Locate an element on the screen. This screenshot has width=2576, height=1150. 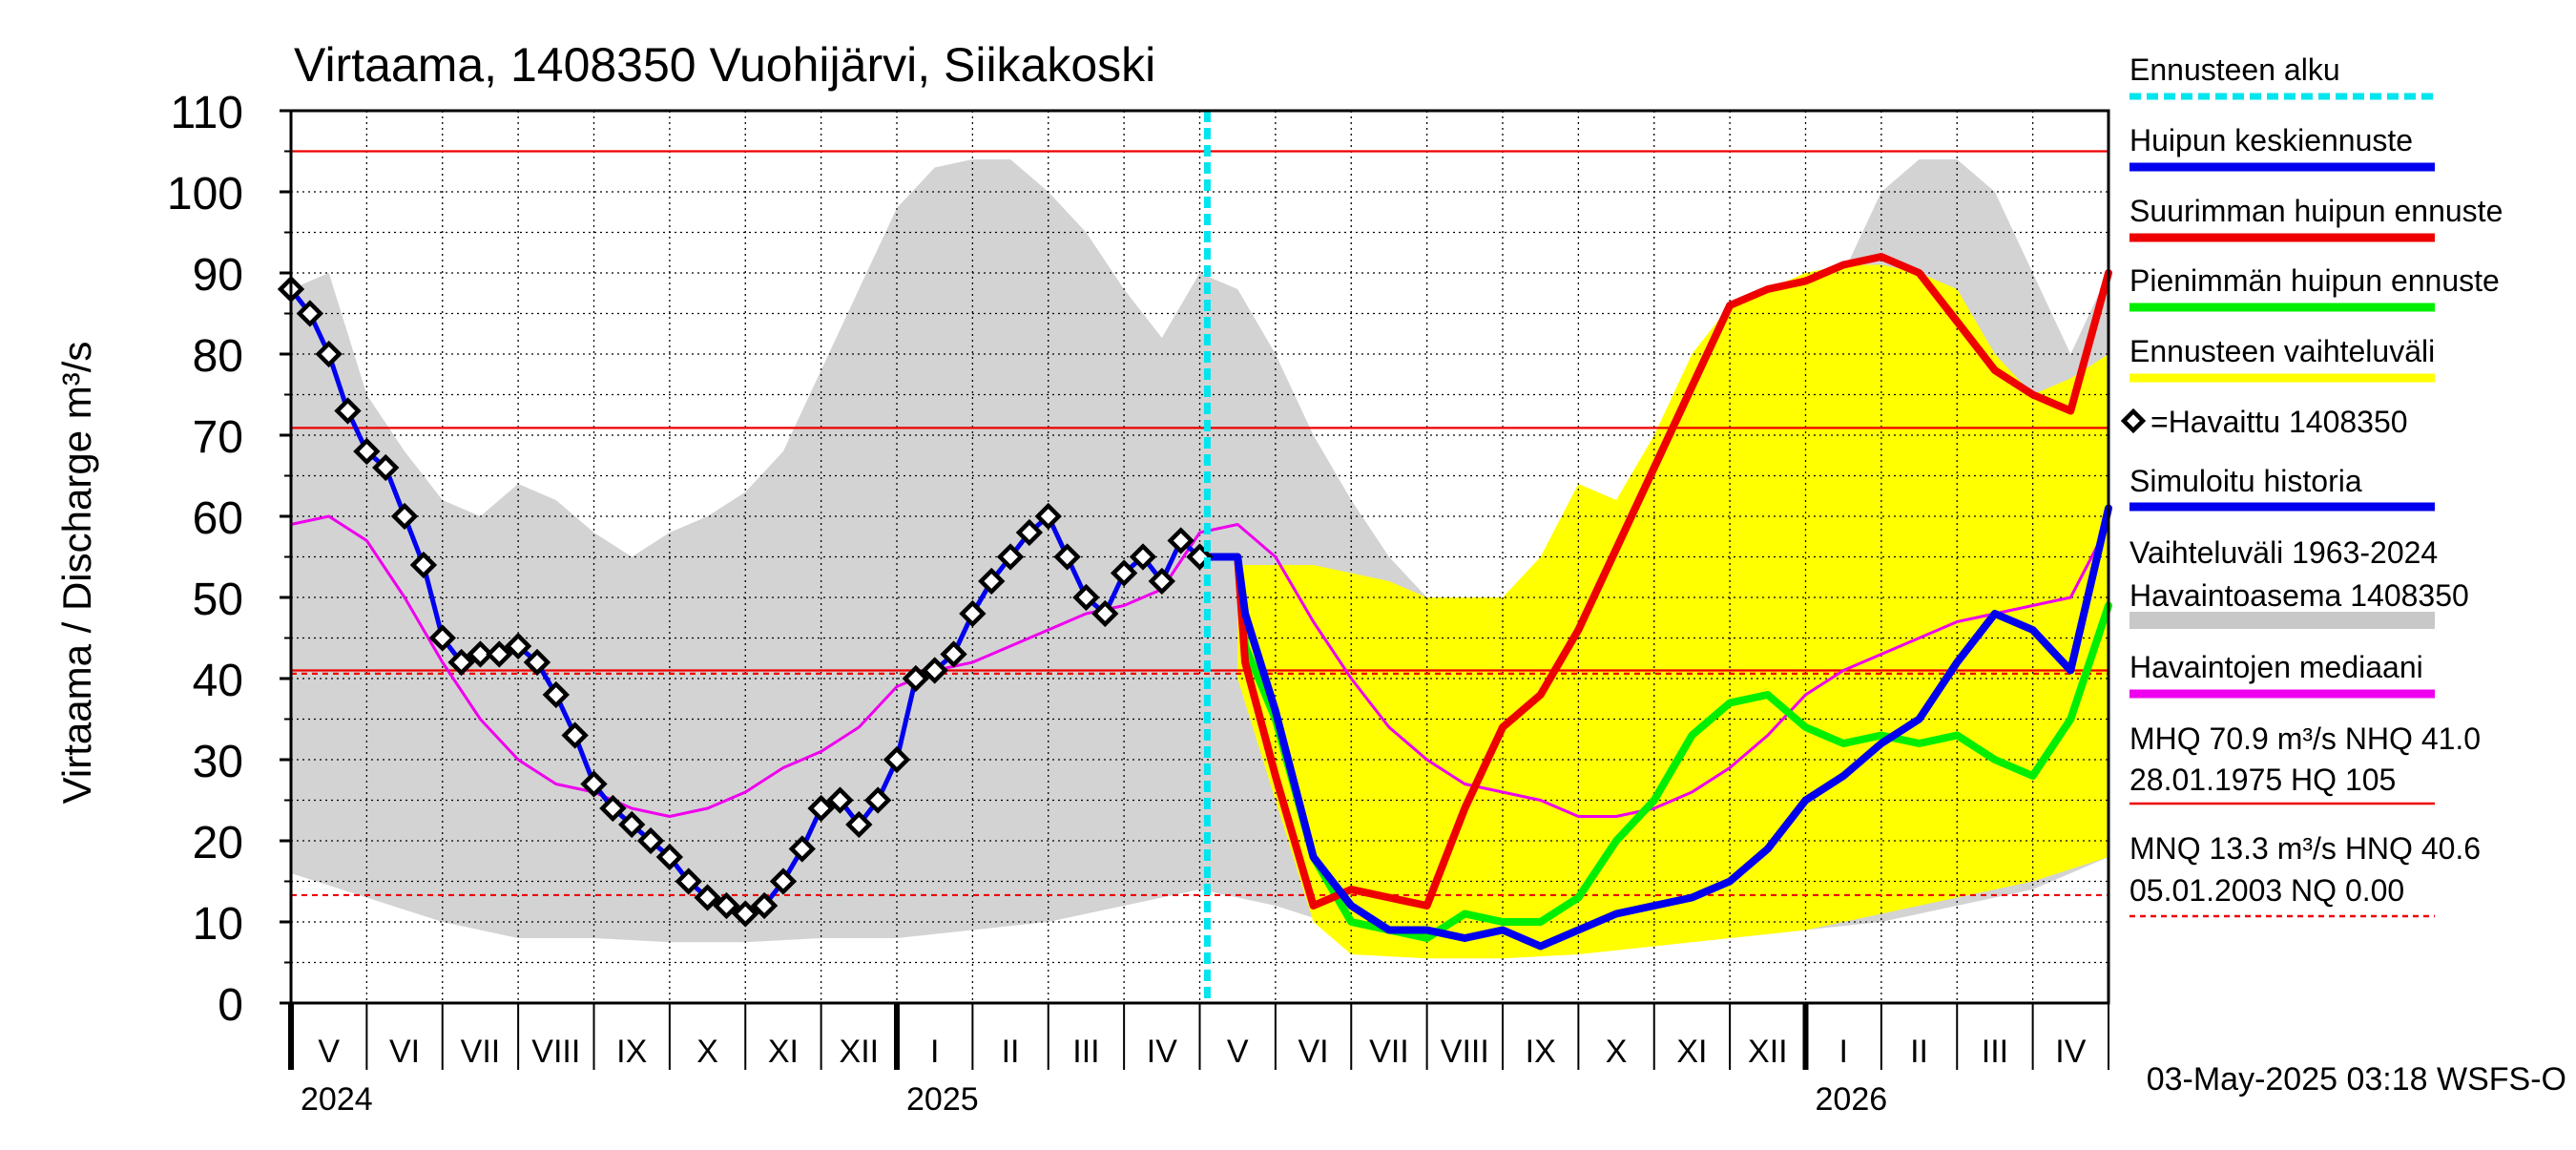
legend-label-huipun-keskiennuste: Huipun keskiennuste is located at coordinates (2271, 140).